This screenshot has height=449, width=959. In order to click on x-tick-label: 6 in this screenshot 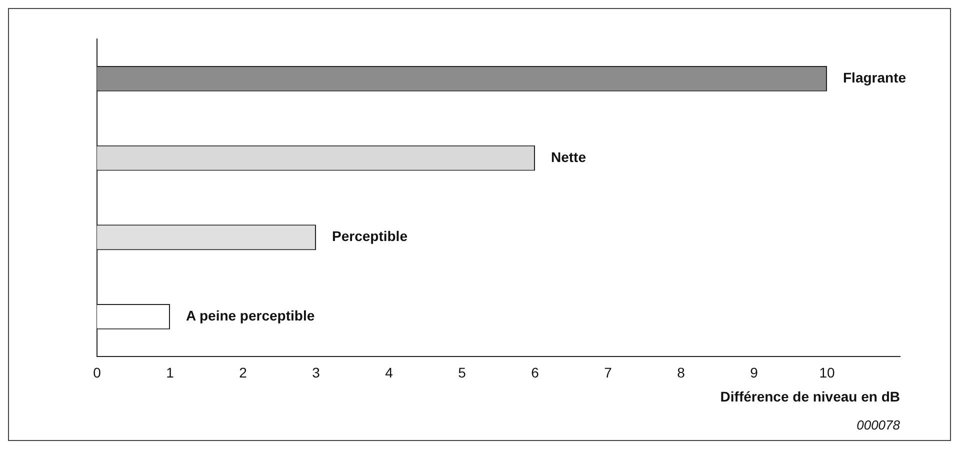, I will do `click(535, 372)`.